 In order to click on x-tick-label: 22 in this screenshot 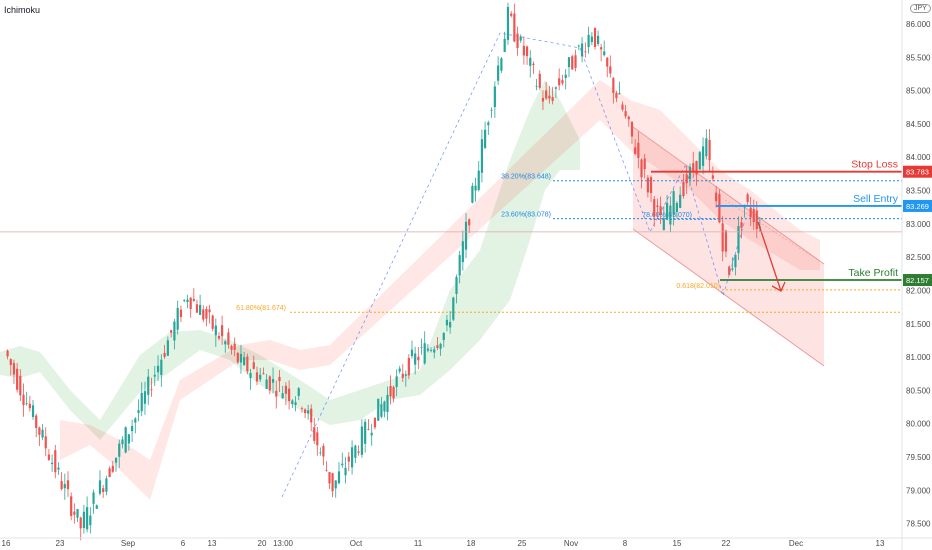, I will do `click(726, 543)`.